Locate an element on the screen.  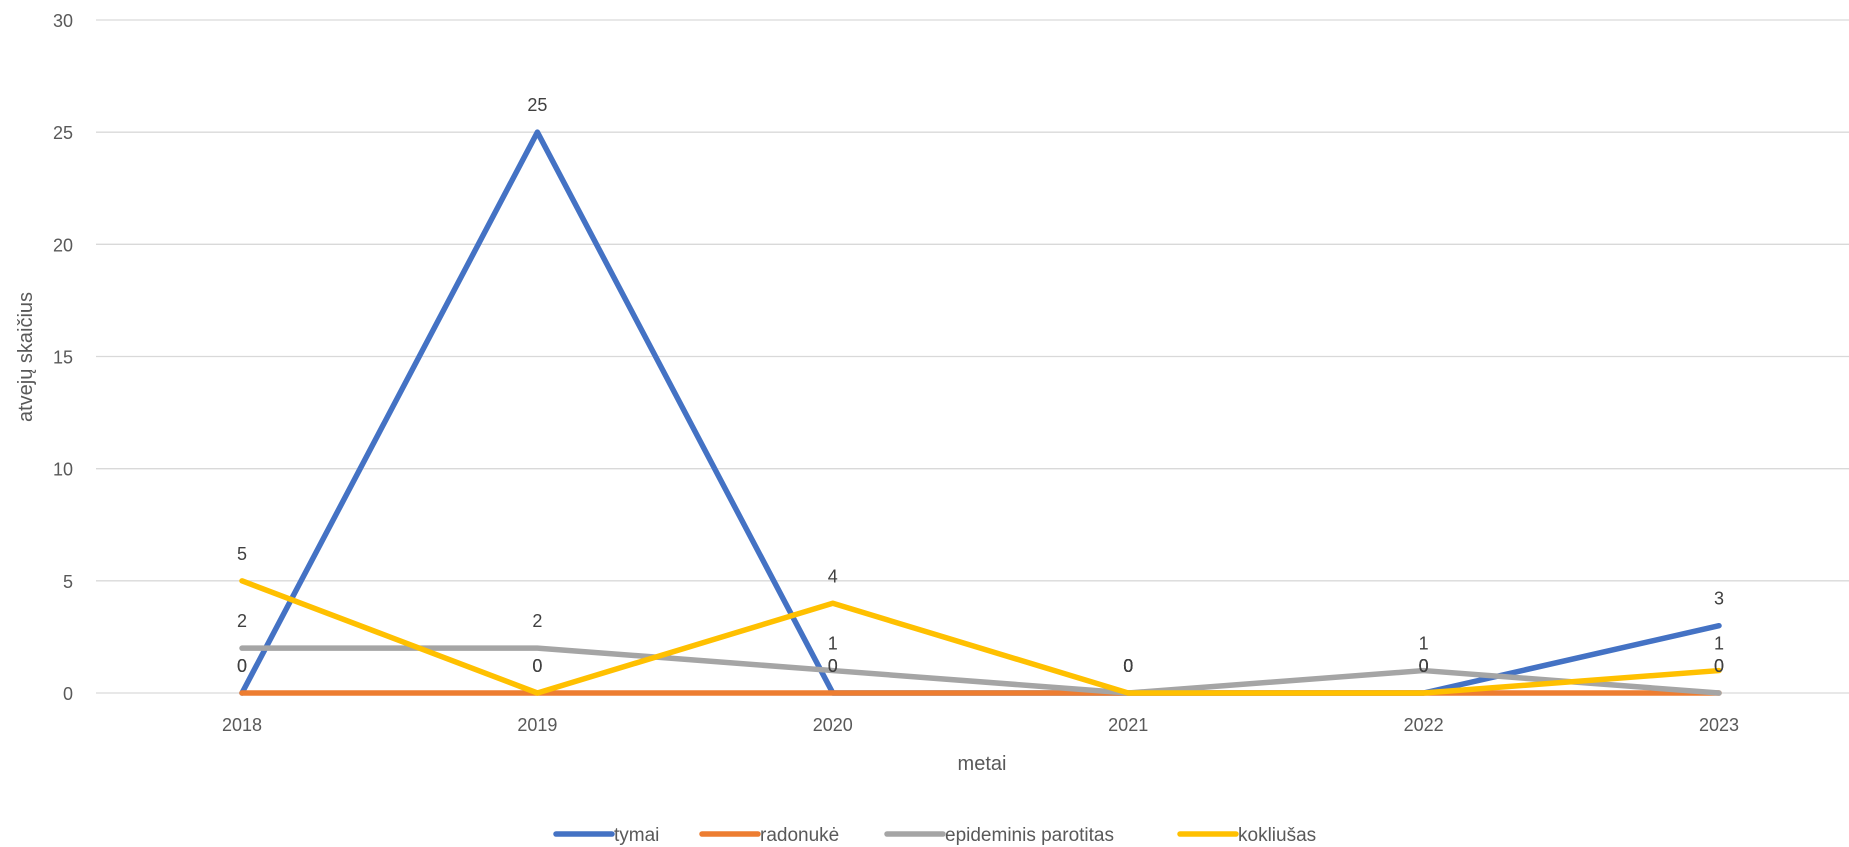
x-axis-ticks: 2018 2019 2020 2021 2022 2023 is located at coordinates (980, 725).